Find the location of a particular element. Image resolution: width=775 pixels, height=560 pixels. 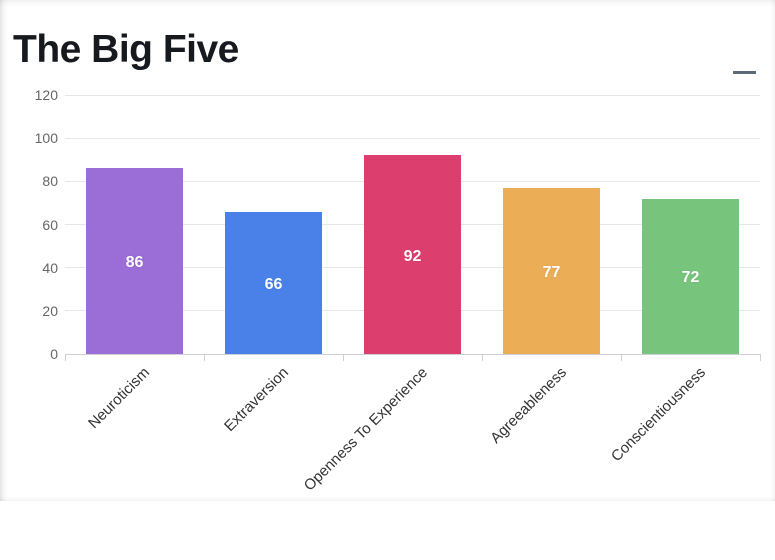

bar-value-label-conscientiousness: 72 is located at coordinates (690, 278).